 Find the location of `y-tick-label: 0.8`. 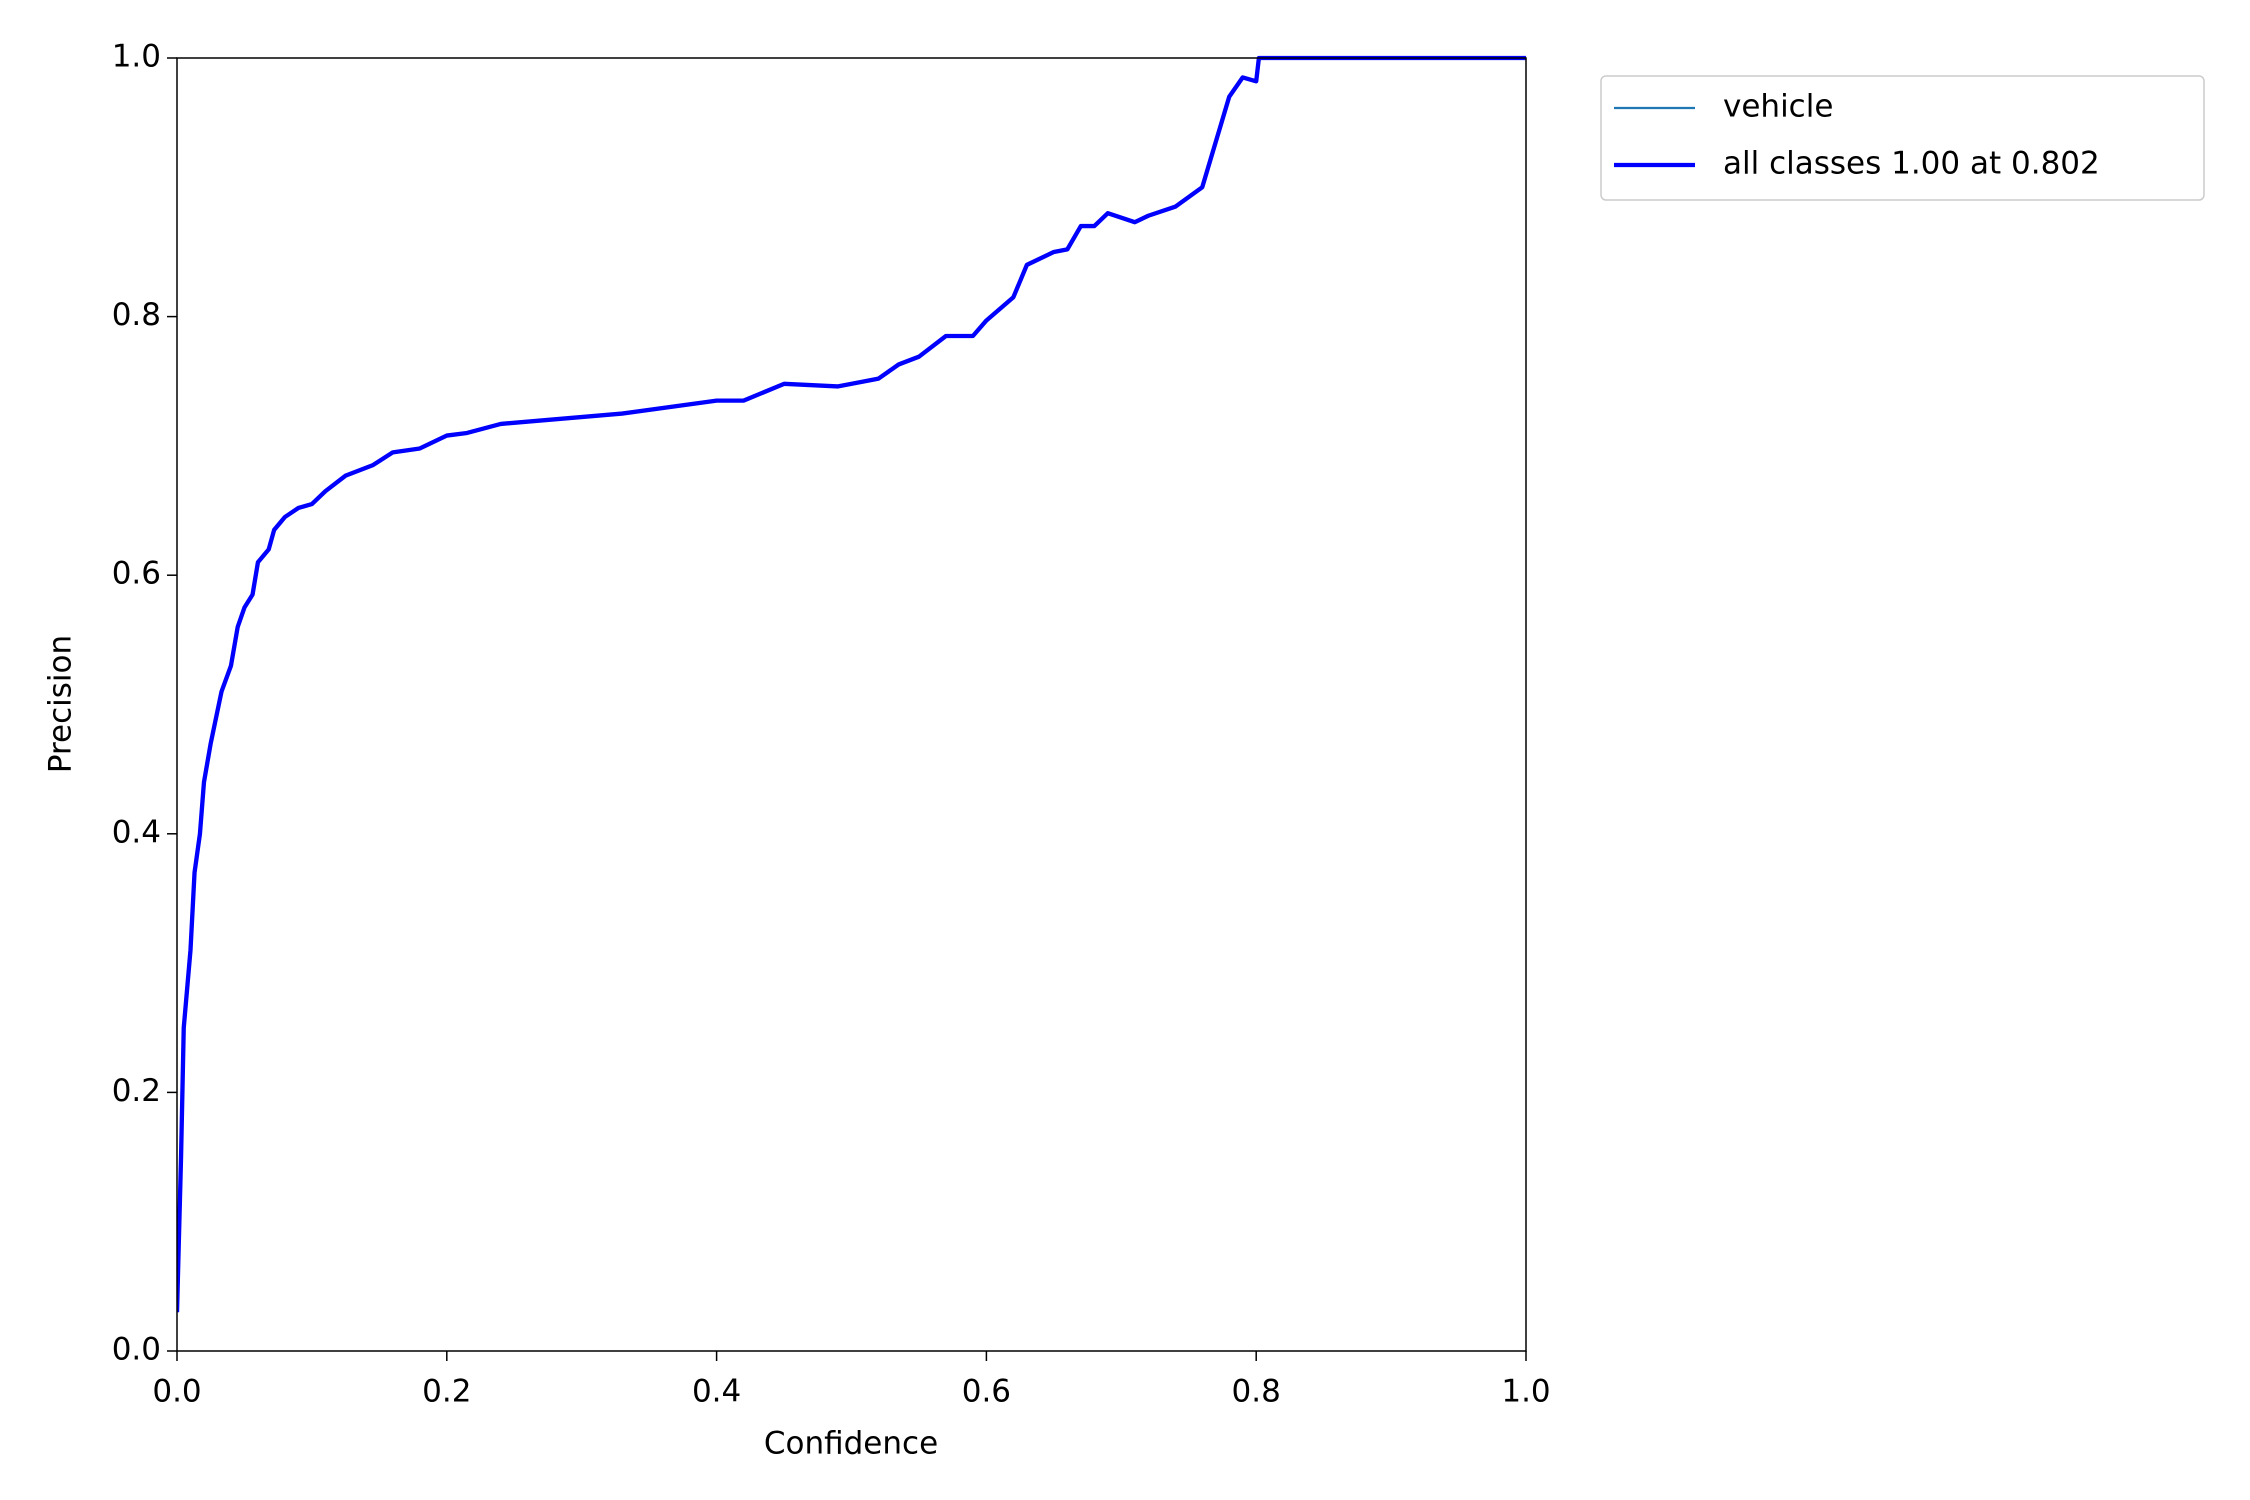

y-tick-label: 0.8 is located at coordinates (136, 315).